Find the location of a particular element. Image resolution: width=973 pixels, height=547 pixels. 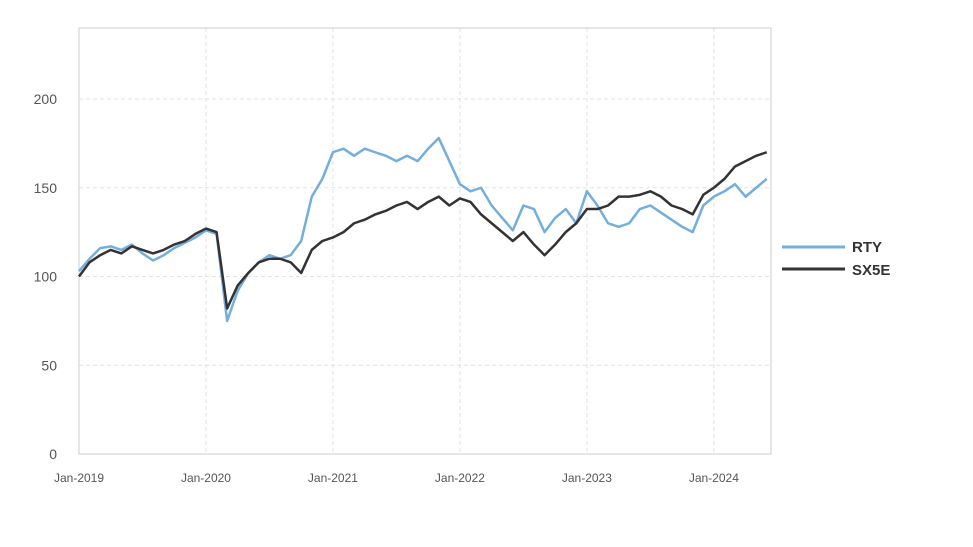

y-tick-label: 150 is located at coordinates (46, 188).